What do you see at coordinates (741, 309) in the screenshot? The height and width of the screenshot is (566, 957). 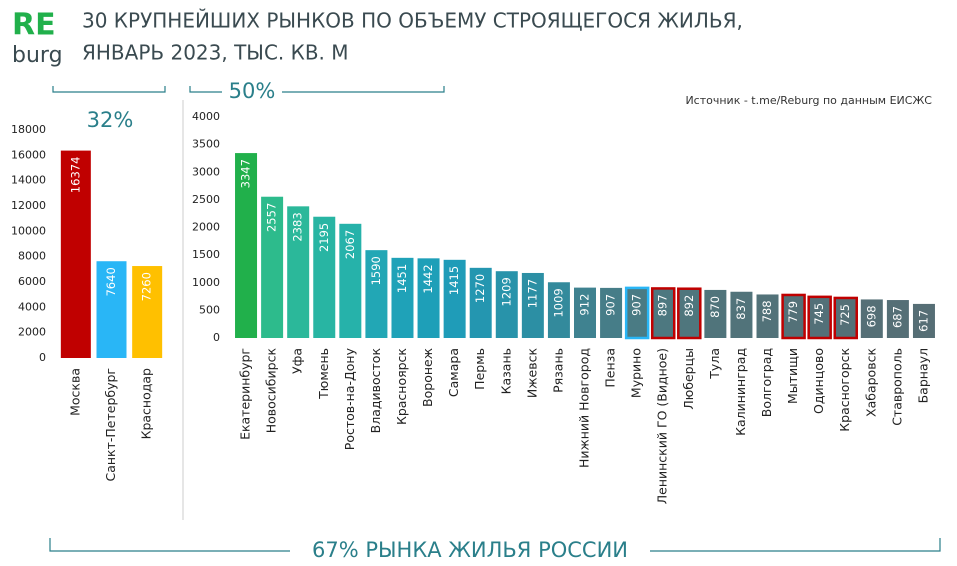 I see `value-label: 837` at bounding box center [741, 309].